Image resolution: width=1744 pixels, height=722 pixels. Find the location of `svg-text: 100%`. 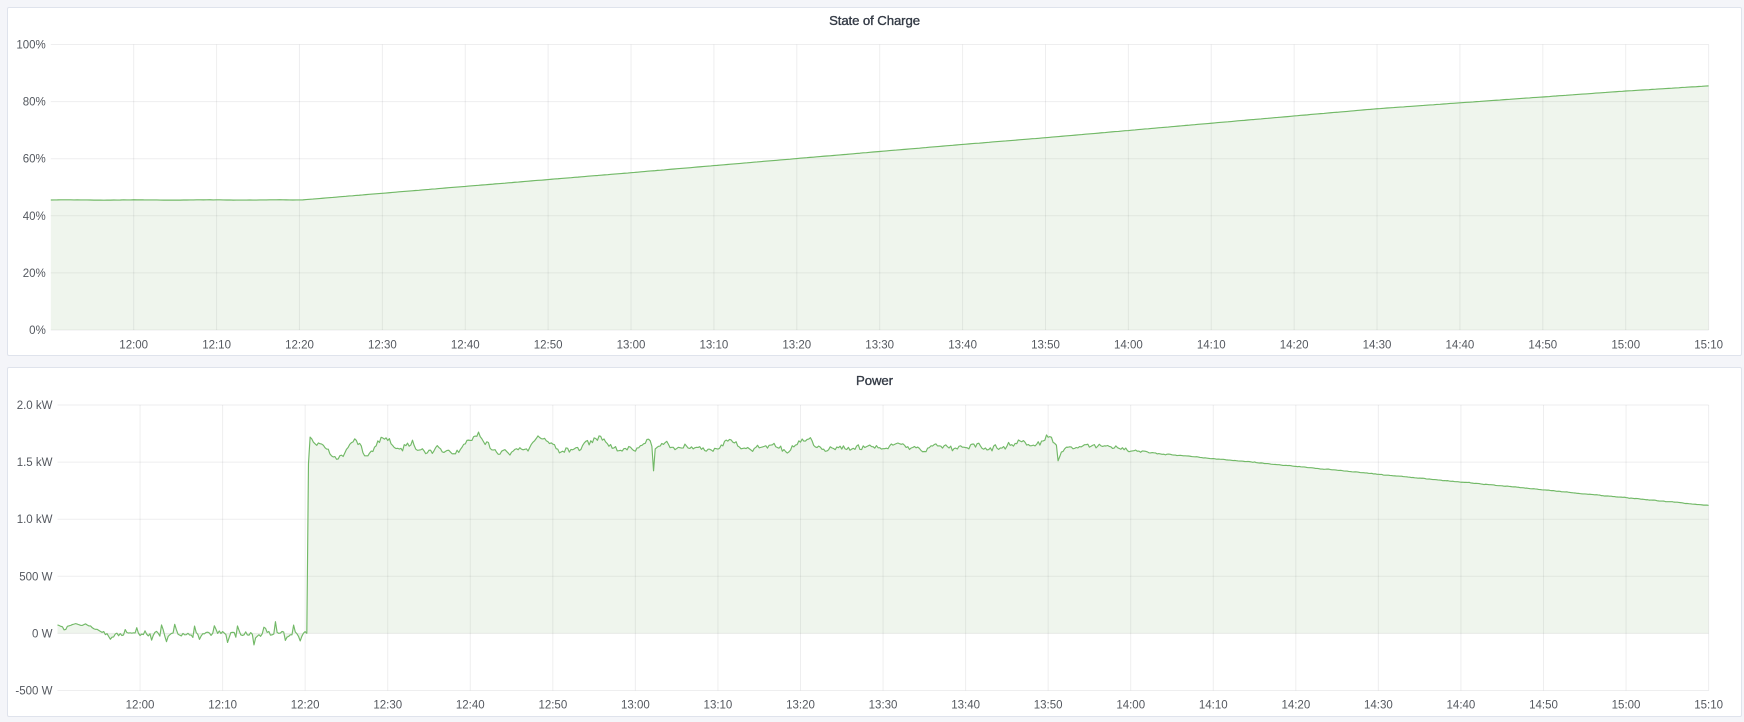

svg-text: 100% is located at coordinates (30, 46).